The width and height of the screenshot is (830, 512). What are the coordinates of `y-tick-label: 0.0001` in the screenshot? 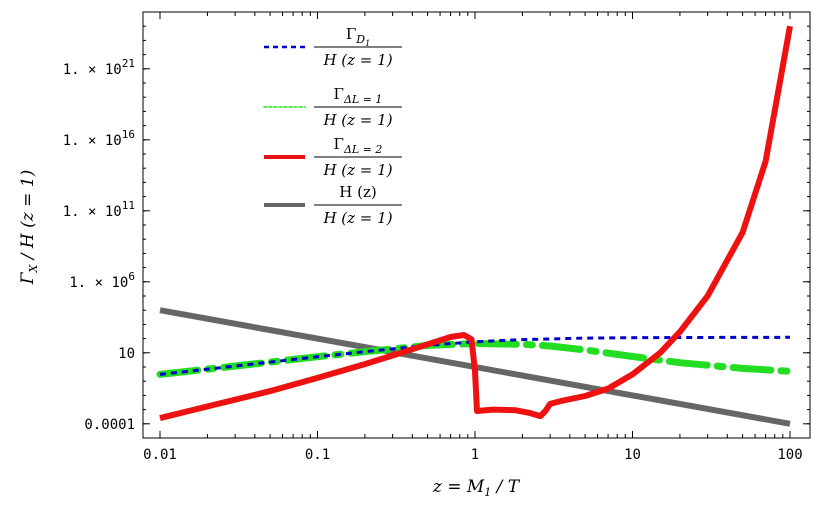 It's located at (109, 425).